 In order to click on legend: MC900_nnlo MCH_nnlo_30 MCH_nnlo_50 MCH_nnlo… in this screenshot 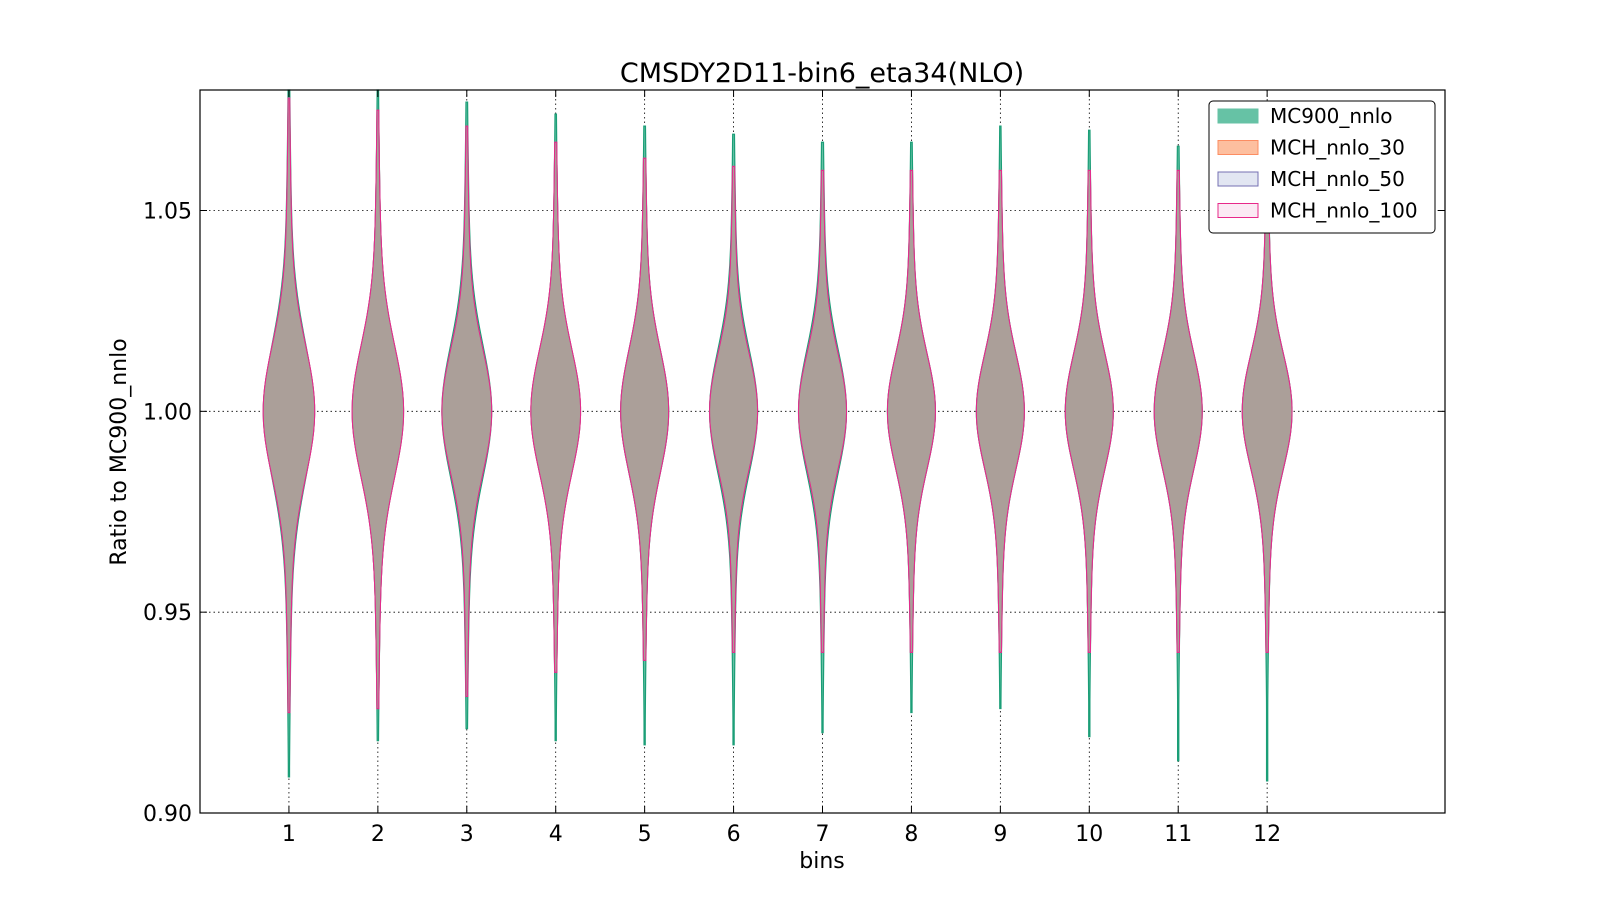, I will do `click(1322, 167)`.